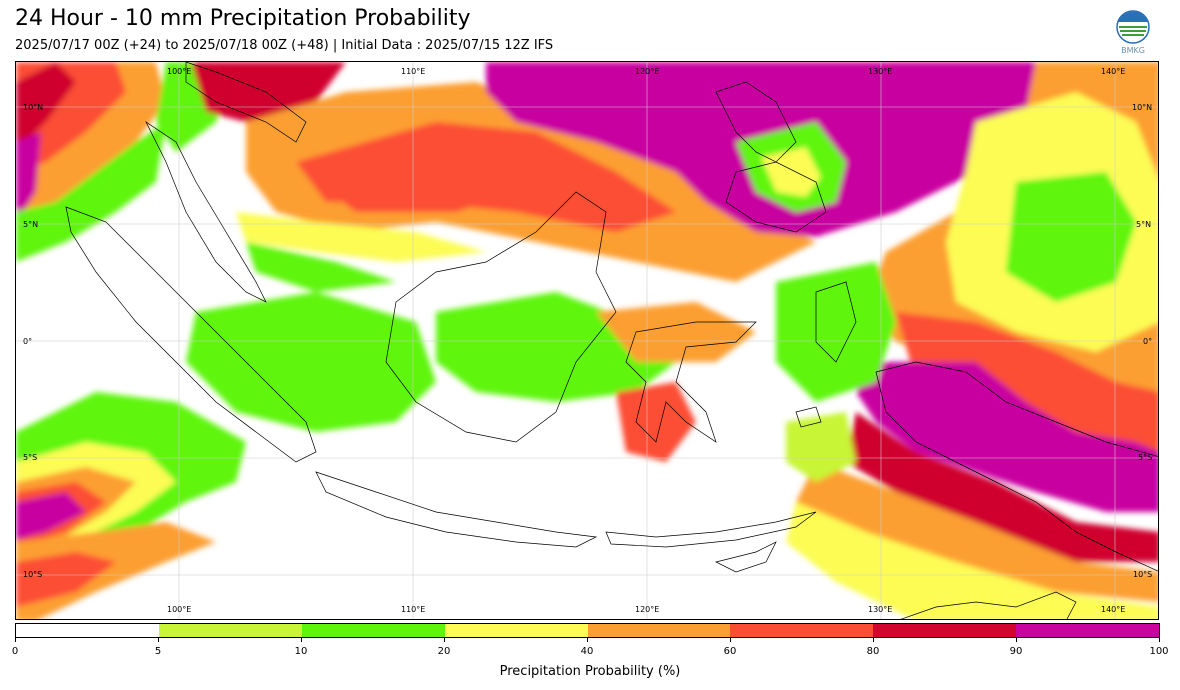 The height and width of the screenshot is (690, 1180). I want to click on colorbar-tick-label: 80, so click(873, 651).